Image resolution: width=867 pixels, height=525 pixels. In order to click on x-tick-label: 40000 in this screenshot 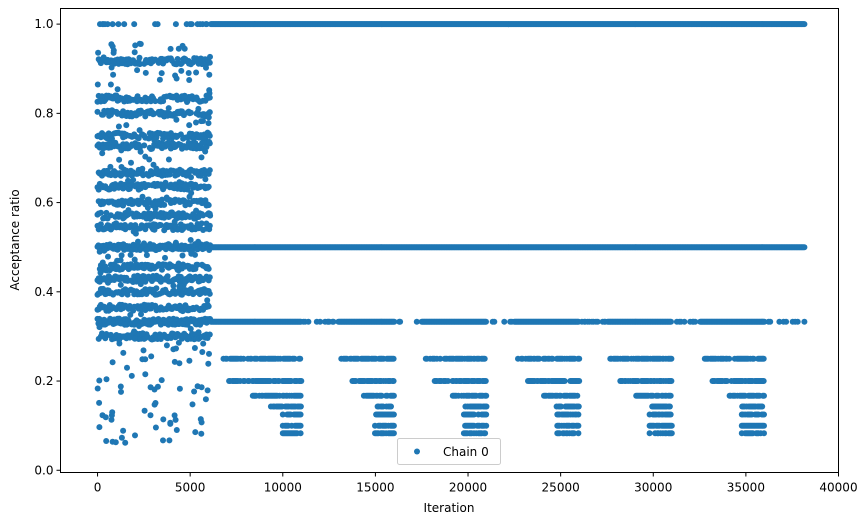, I will do `click(838, 488)`.